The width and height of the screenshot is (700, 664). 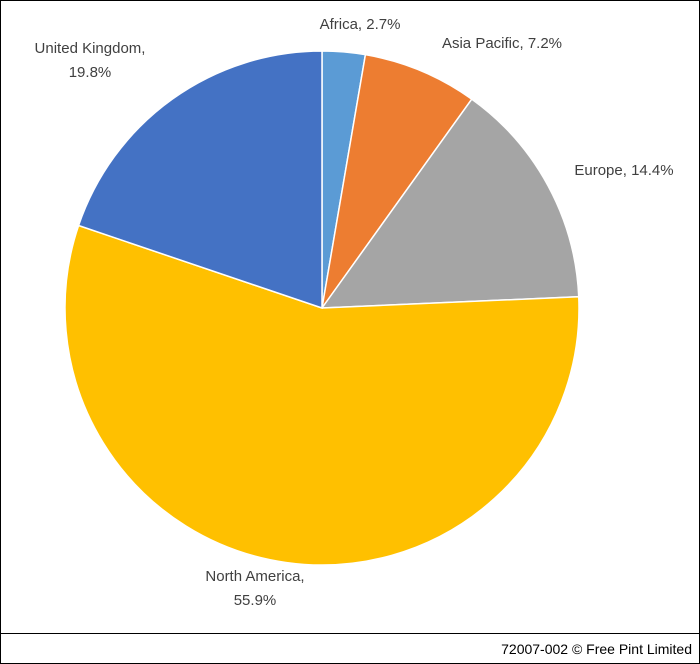 I want to click on data-label: Asia Pacific, 7.2%, so click(x=502, y=43).